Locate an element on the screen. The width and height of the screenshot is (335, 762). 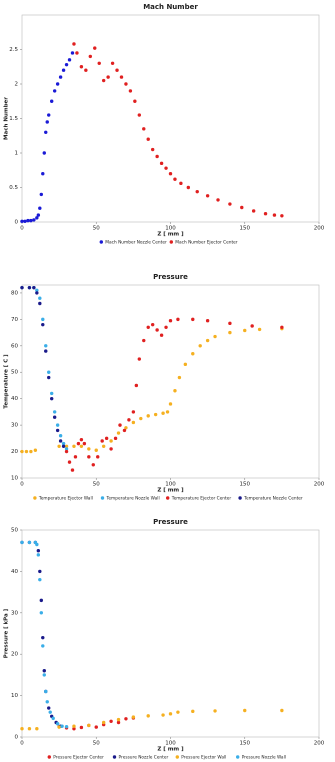
x-tick-label: 50 is located at coordinates (96, 229).